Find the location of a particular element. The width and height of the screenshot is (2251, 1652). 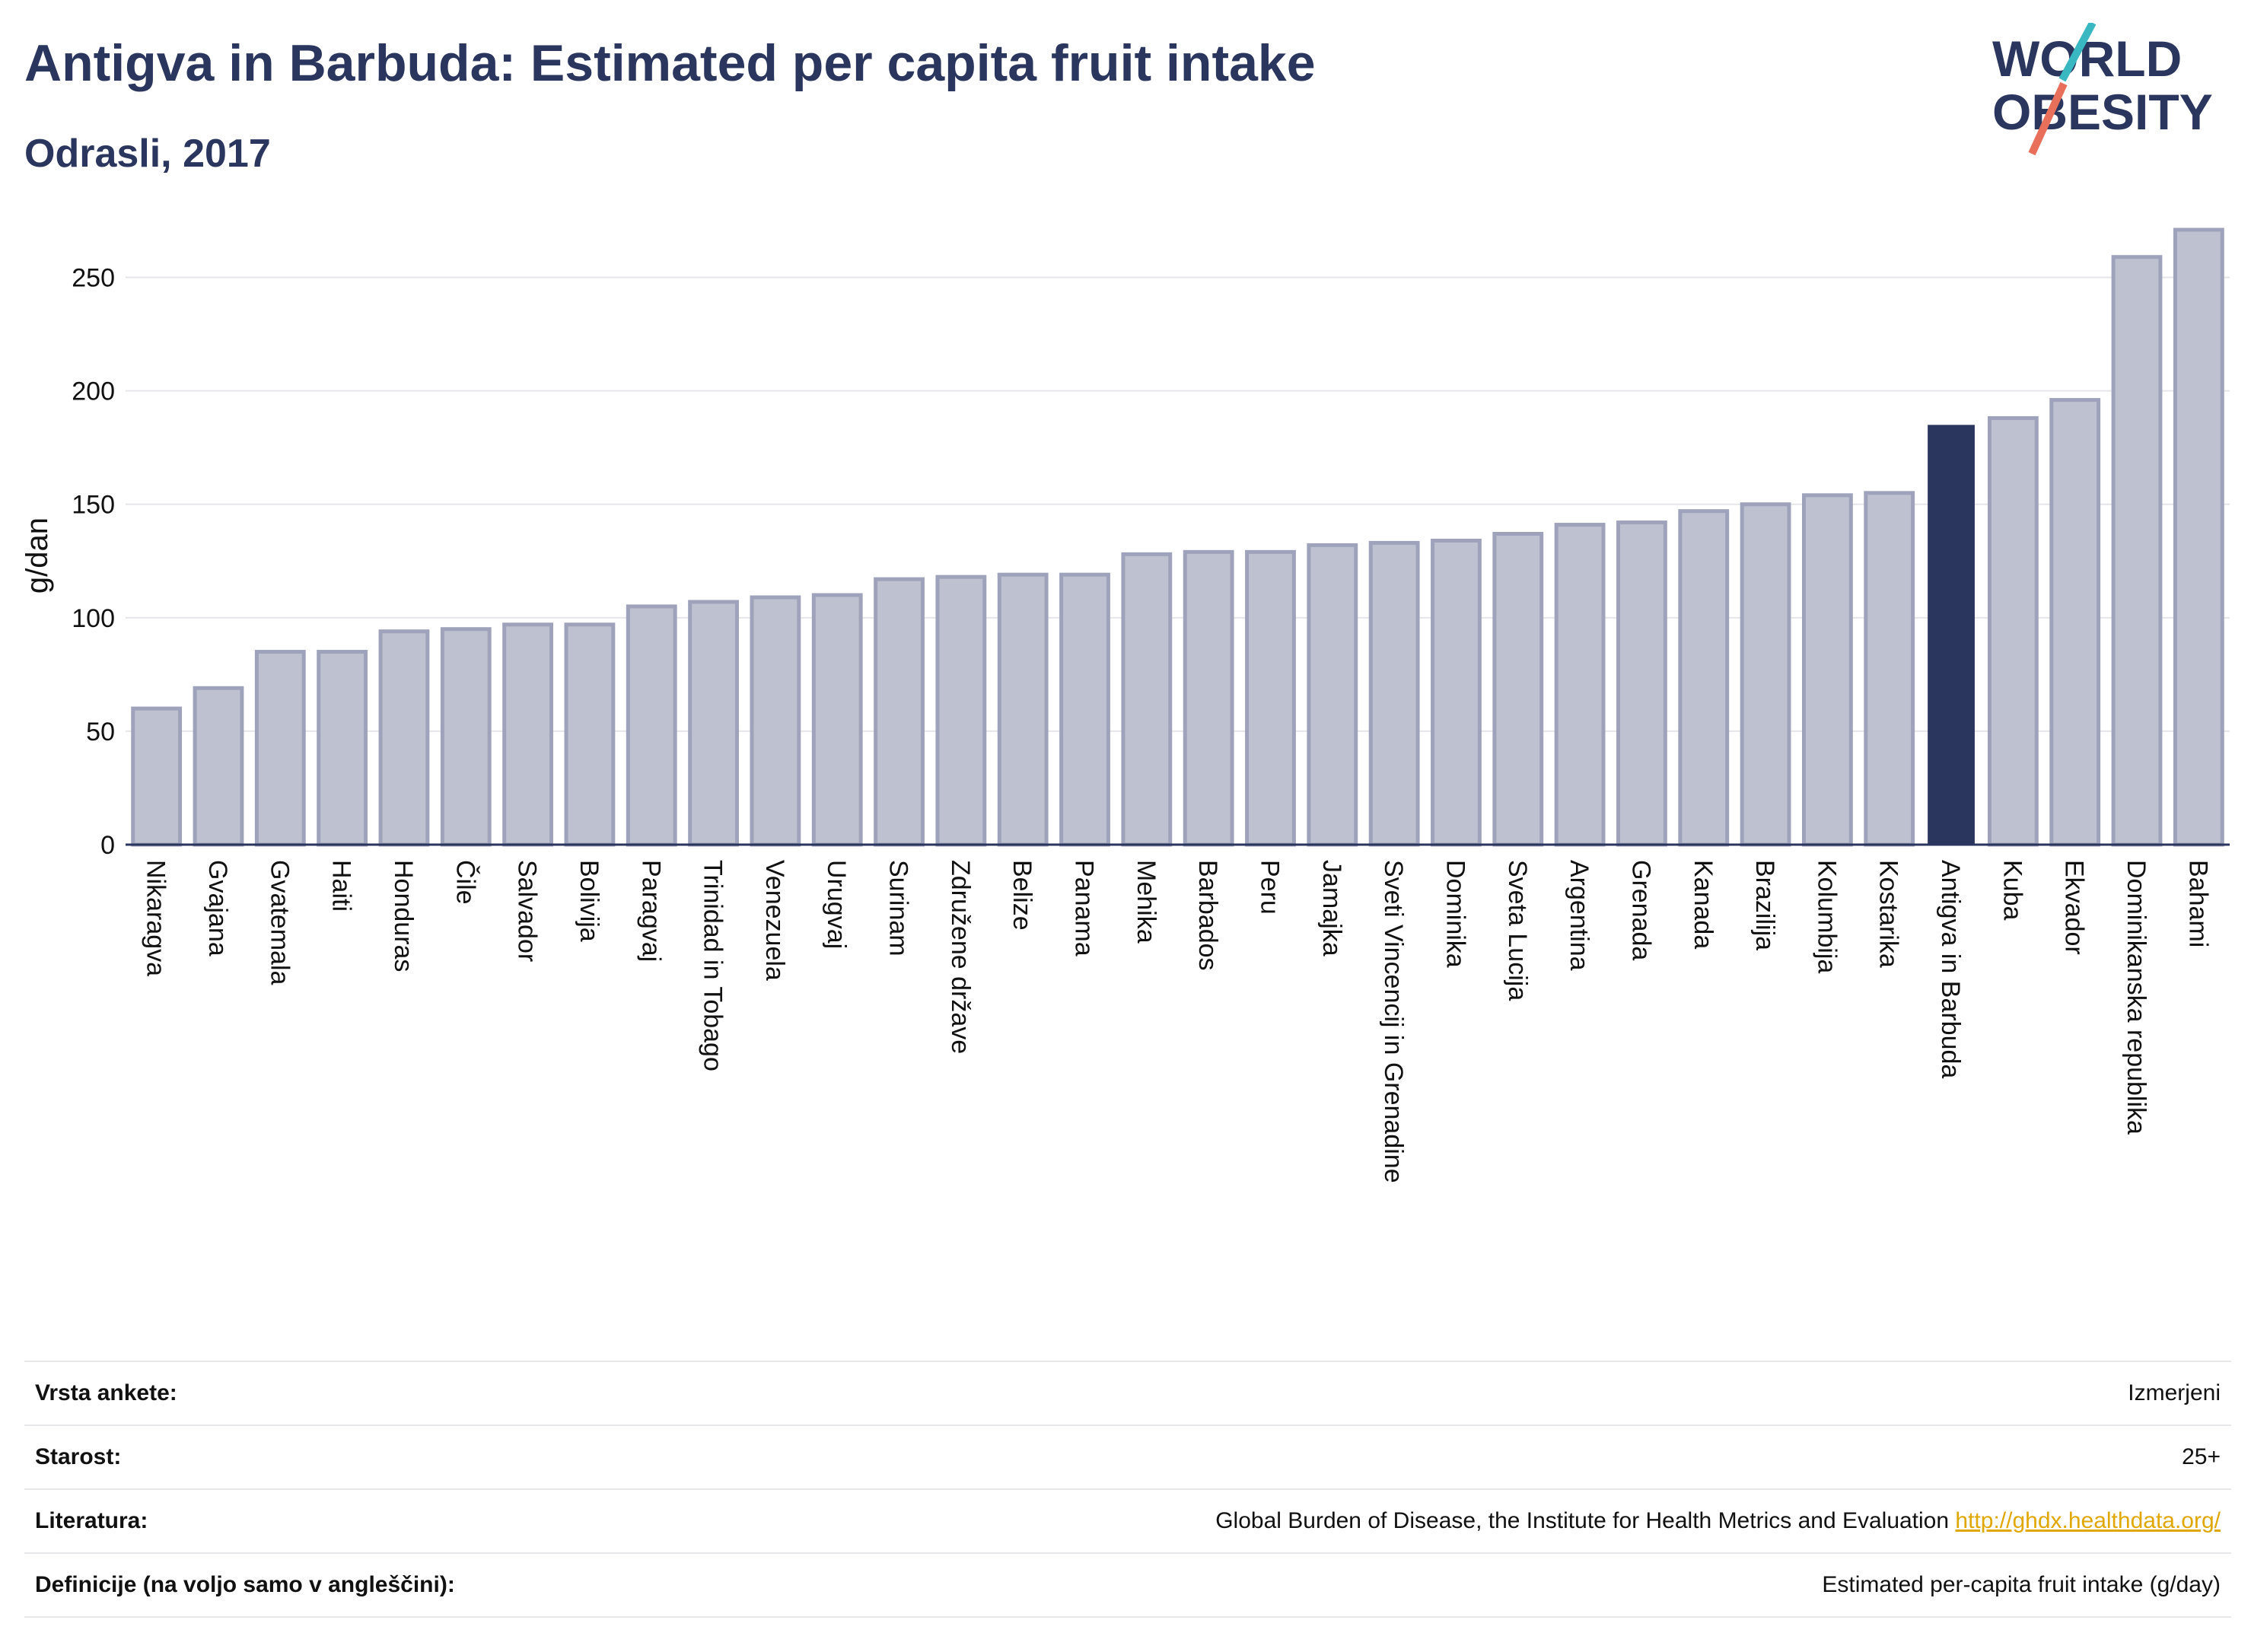

logo-word-obesity: OBESITY is located at coordinates (2102, 112).